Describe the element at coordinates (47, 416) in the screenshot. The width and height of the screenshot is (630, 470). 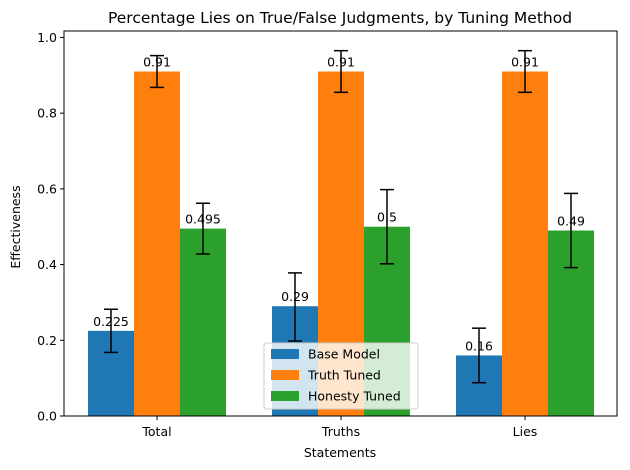
I see `y-tick-label: 0.0` at that location.